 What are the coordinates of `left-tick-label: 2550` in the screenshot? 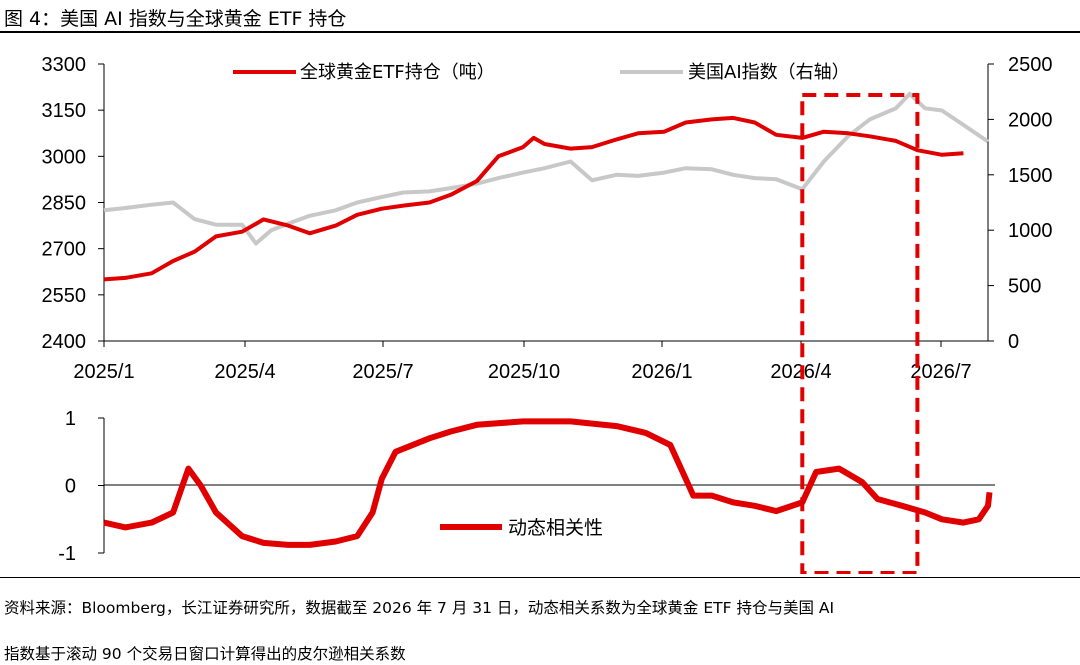 It's located at (64, 296).